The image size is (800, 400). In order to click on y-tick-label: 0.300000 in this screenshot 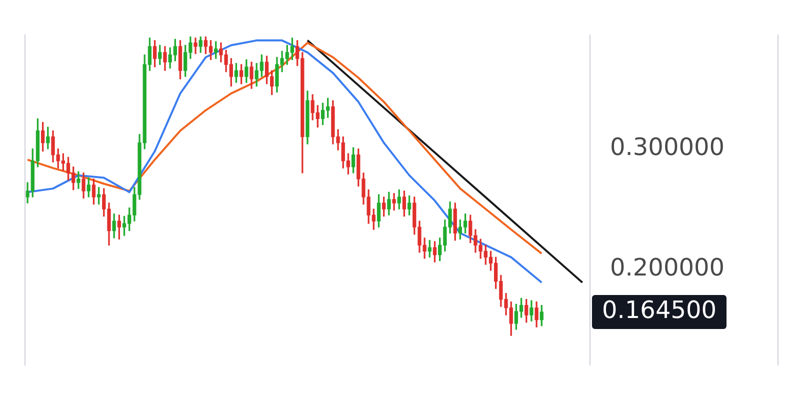, I will do `click(667, 147)`.